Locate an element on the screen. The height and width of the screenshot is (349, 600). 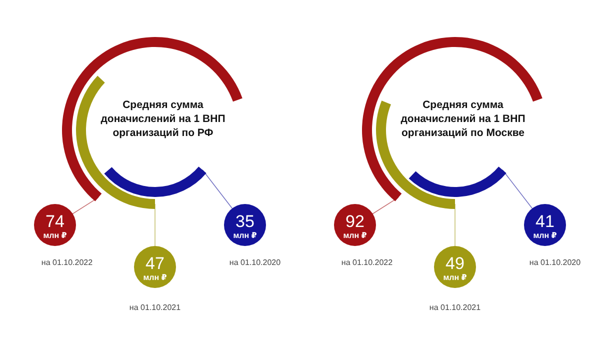
data-label: 47 млн ₽ is located at coordinates (155, 268).